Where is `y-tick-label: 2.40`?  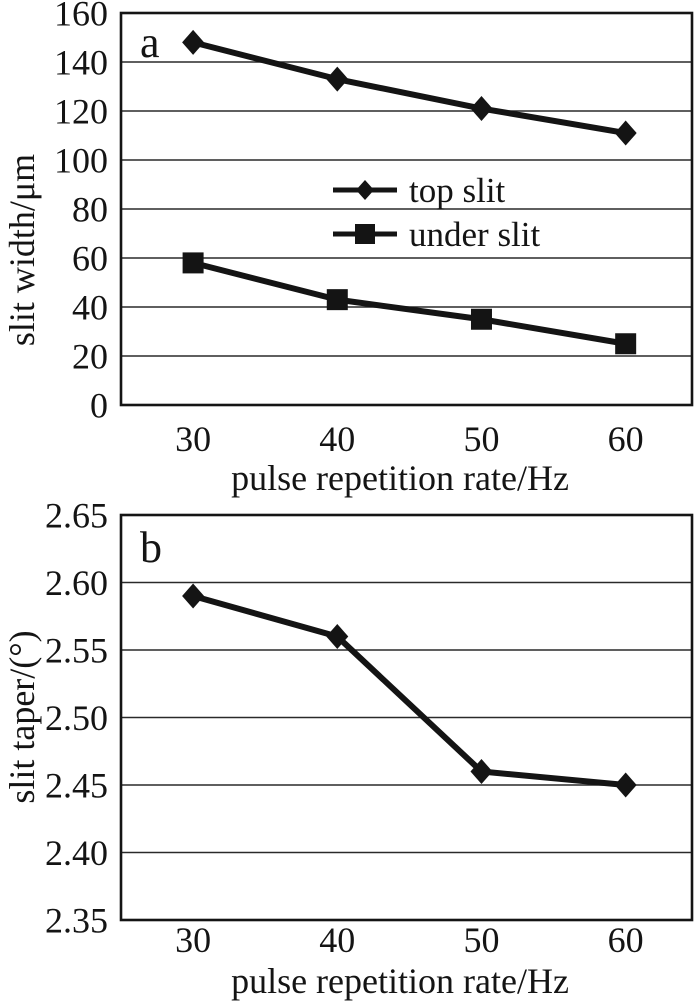 y-tick-label: 2.40 is located at coordinates (76, 853).